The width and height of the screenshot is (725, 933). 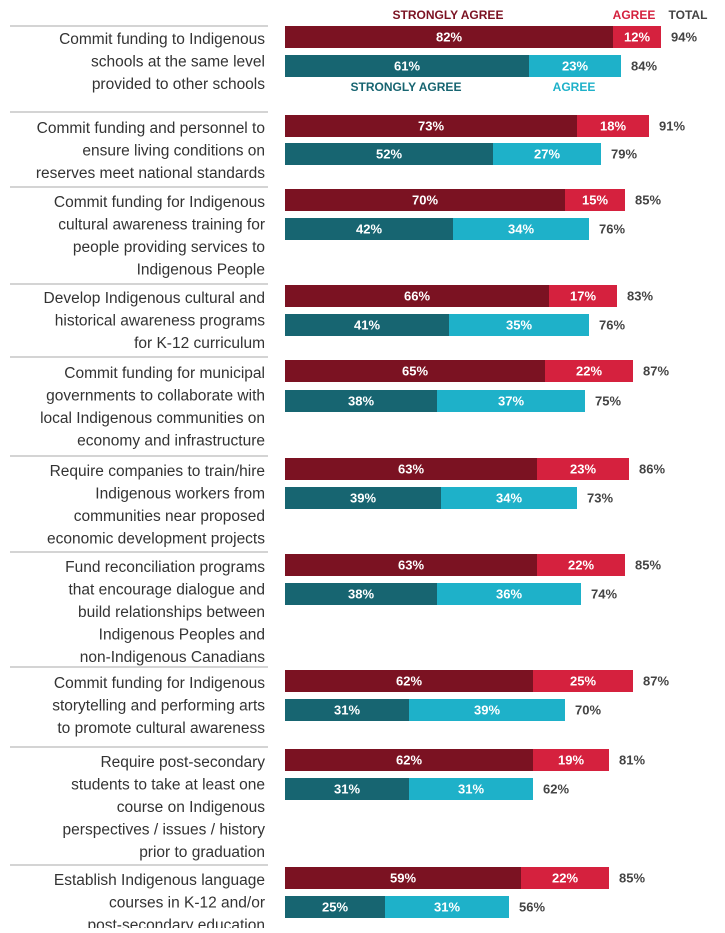 What do you see at coordinates (648, 564) in the screenshot?
I see `total-label: 85%` at bounding box center [648, 564].